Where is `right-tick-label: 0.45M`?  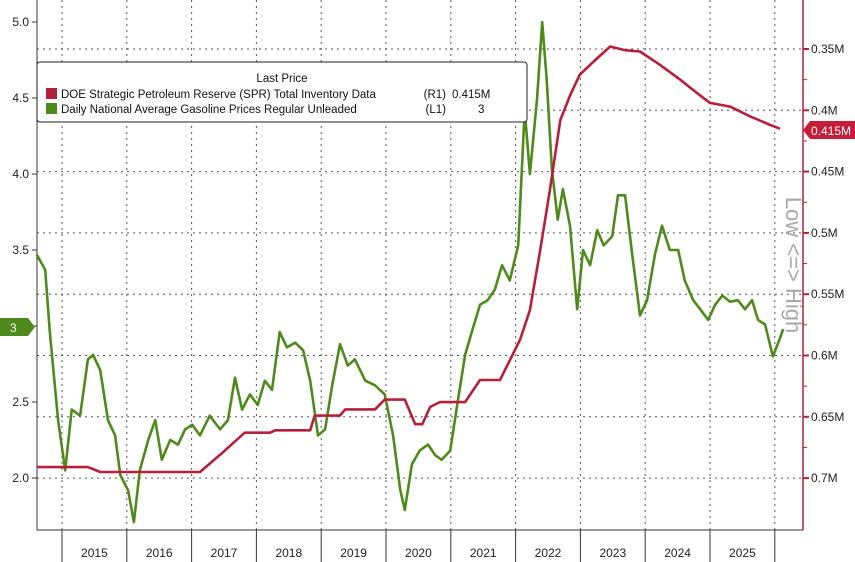 right-tick-label: 0.45M is located at coordinates (827, 172).